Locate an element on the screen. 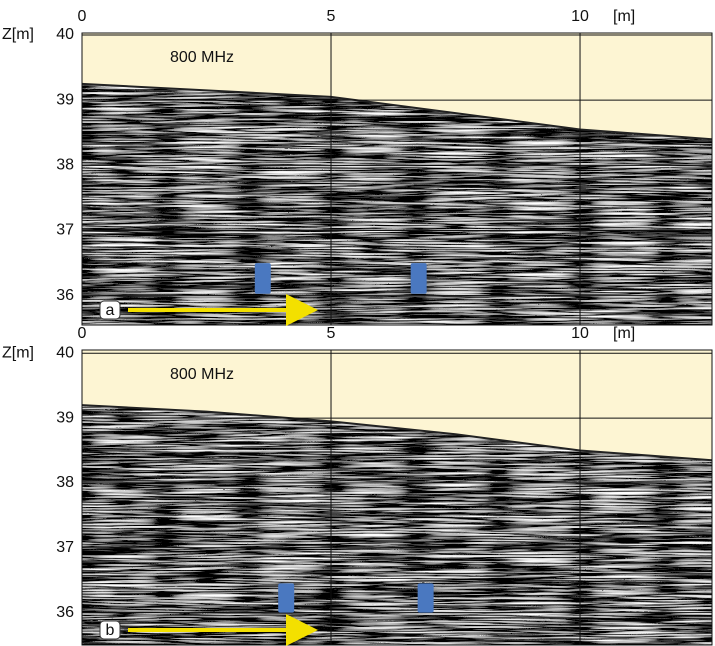  panel-label: b is located at coordinates (110, 630).